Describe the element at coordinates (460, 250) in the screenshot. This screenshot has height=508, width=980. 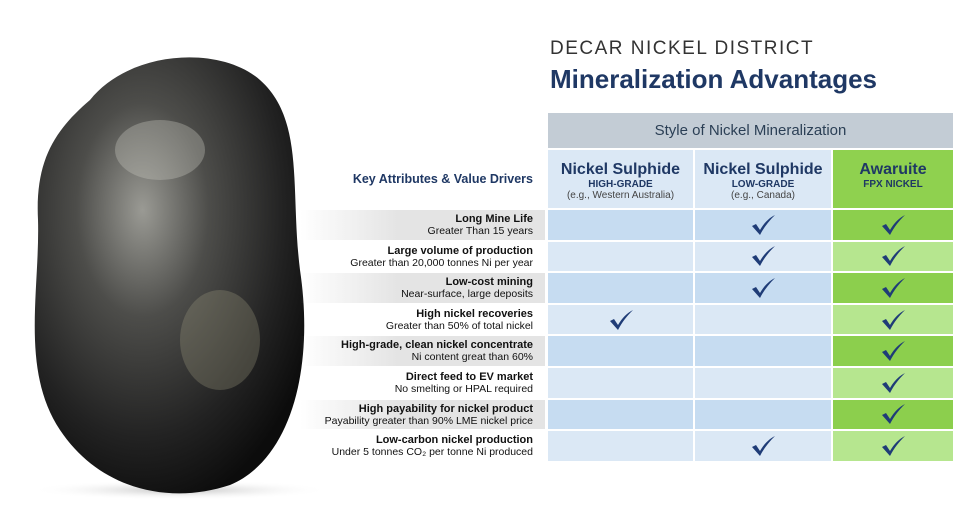
I see `attribute: Large volume of production` at that location.